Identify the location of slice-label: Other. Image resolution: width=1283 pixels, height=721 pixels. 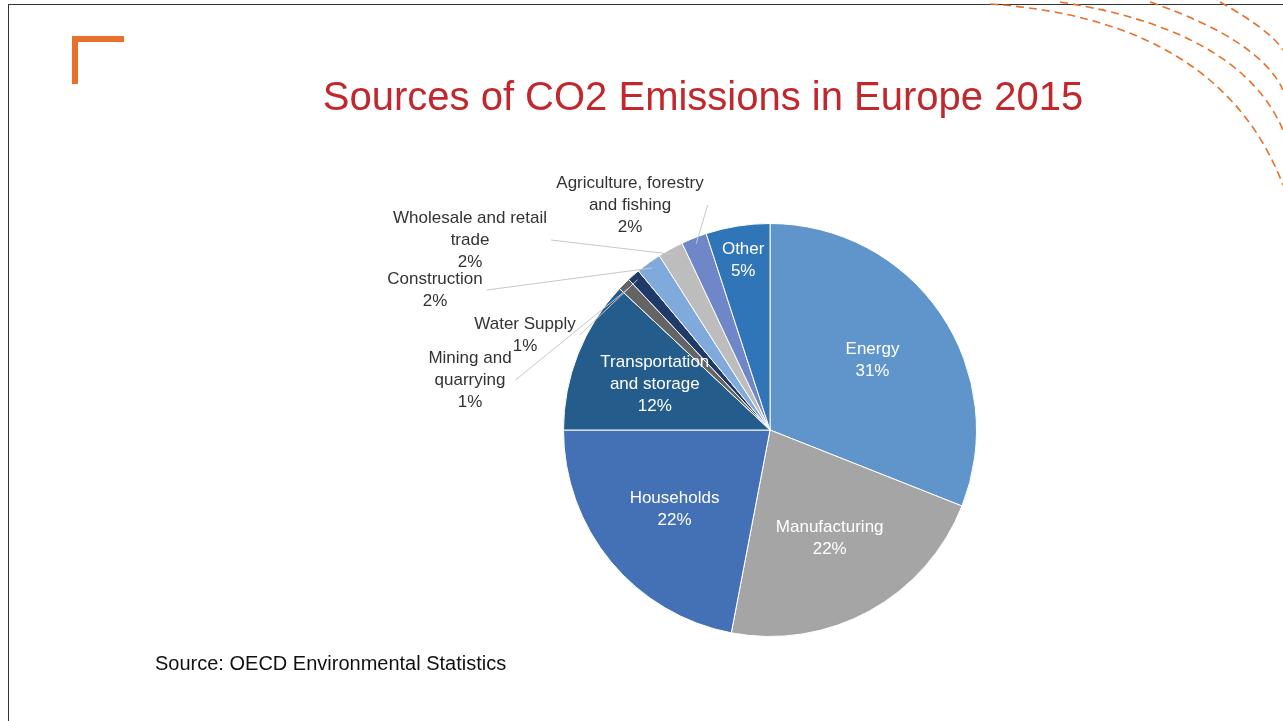
(743, 249).